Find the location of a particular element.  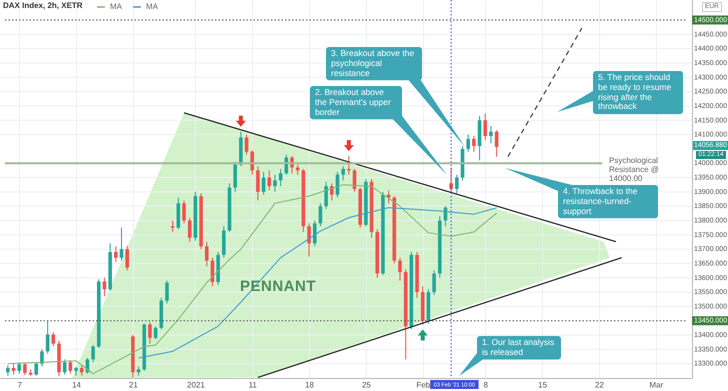

x-tick-label: 11 is located at coordinates (253, 385).